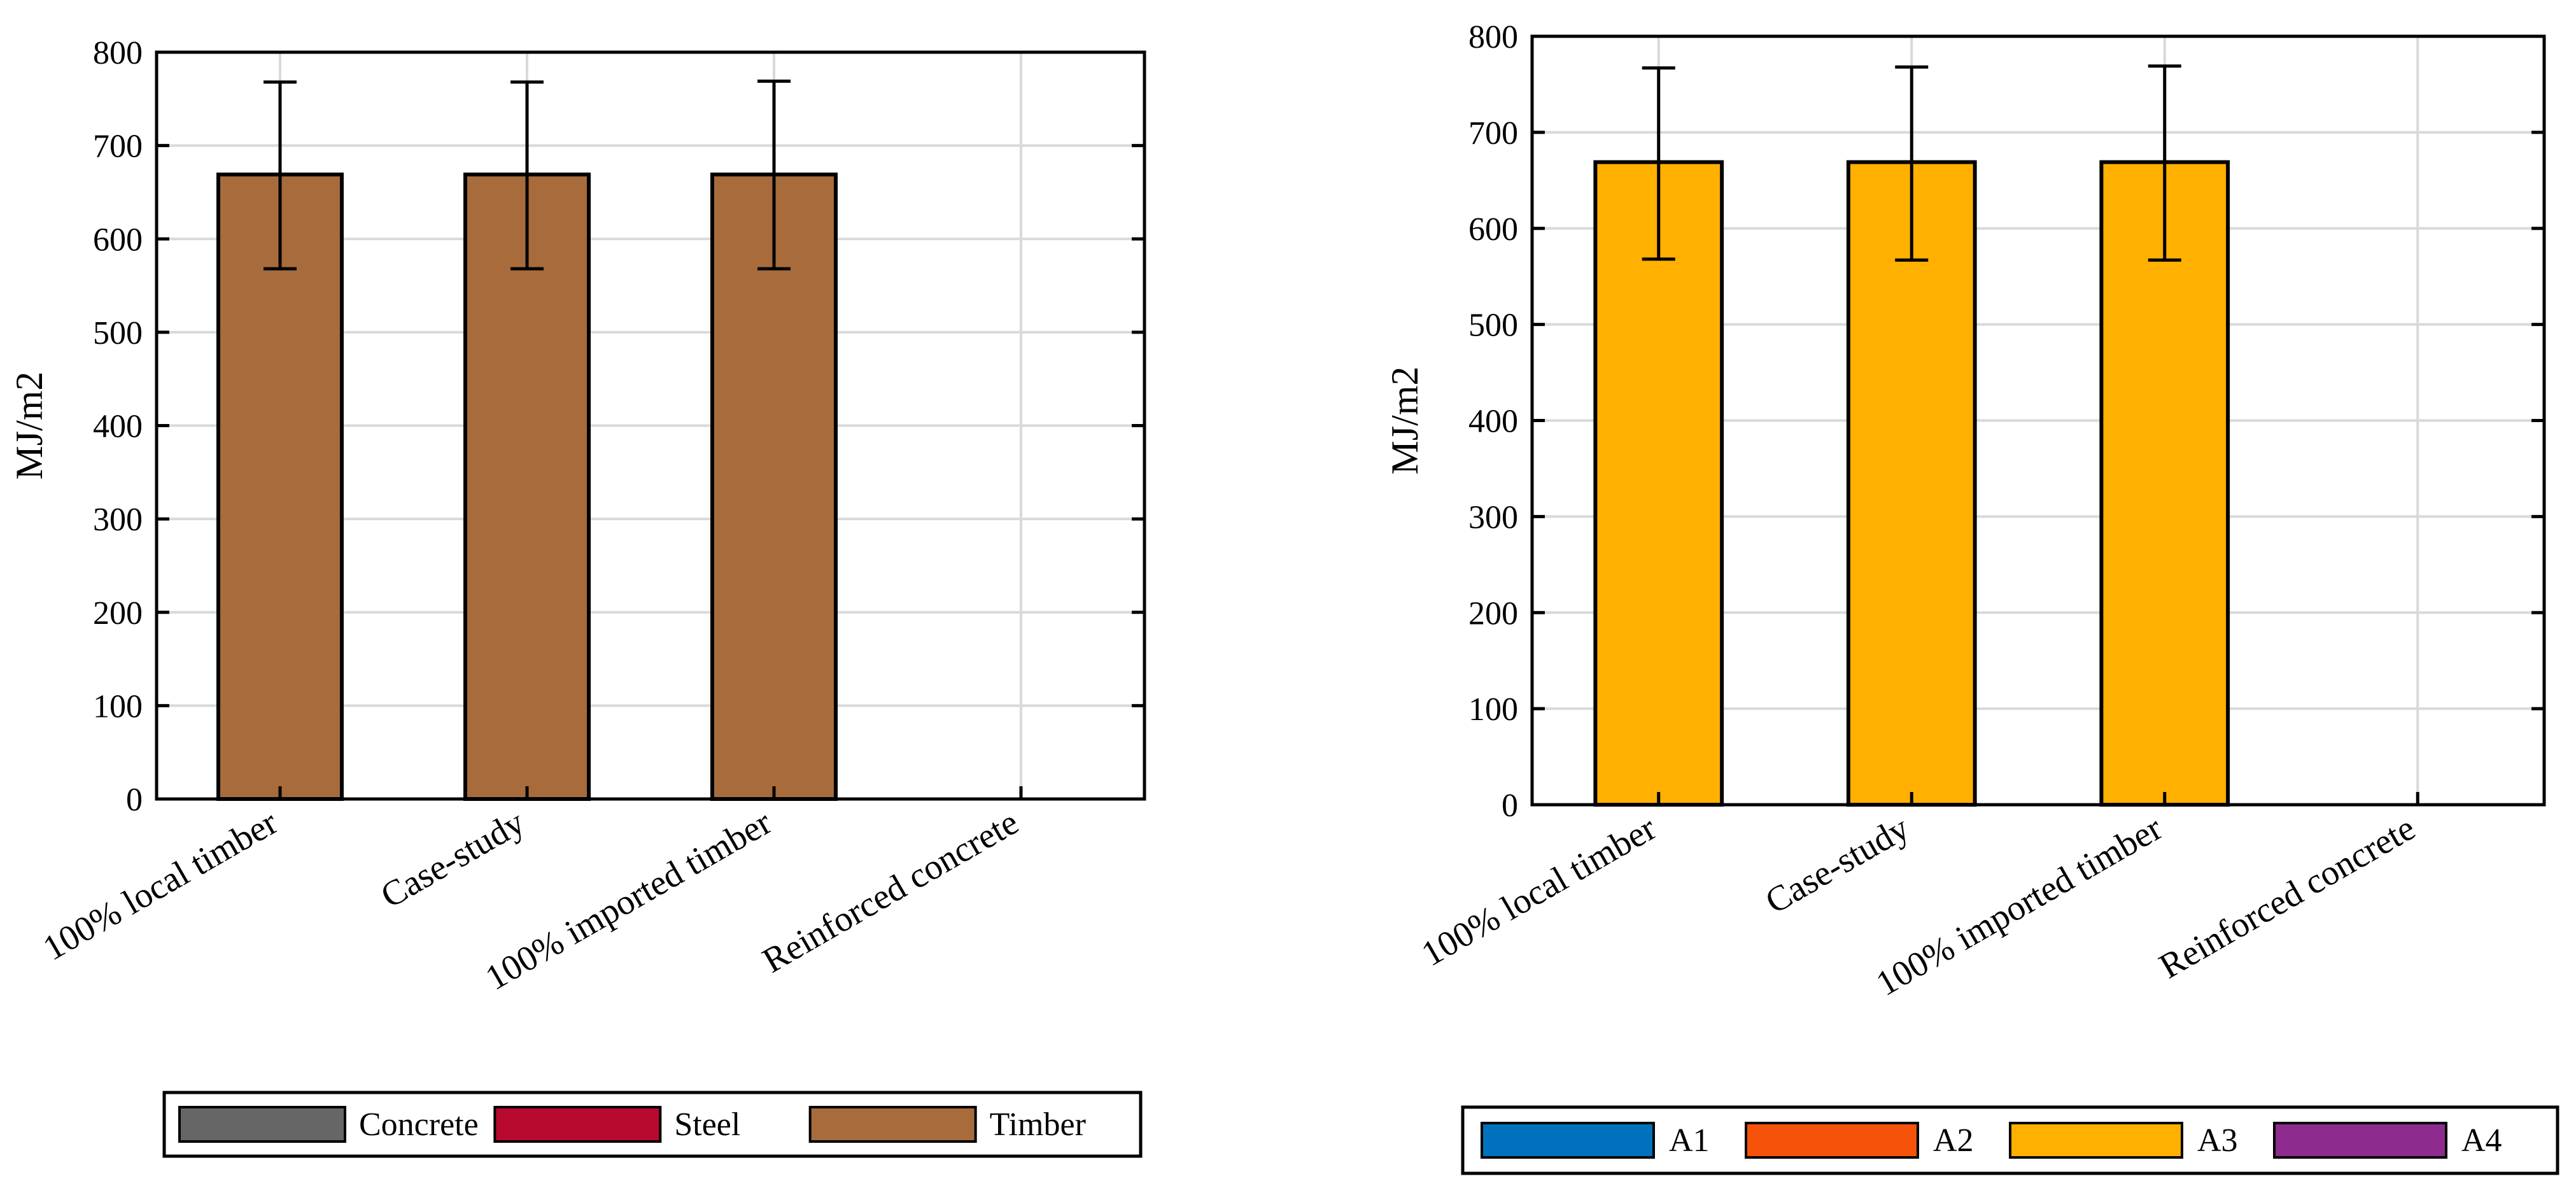 The height and width of the screenshot is (1202, 2576). What do you see at coordinates (707, 1125) in the screenshot?
I see `legend-label-steel: Steel` at bounding box center [707, 1125].